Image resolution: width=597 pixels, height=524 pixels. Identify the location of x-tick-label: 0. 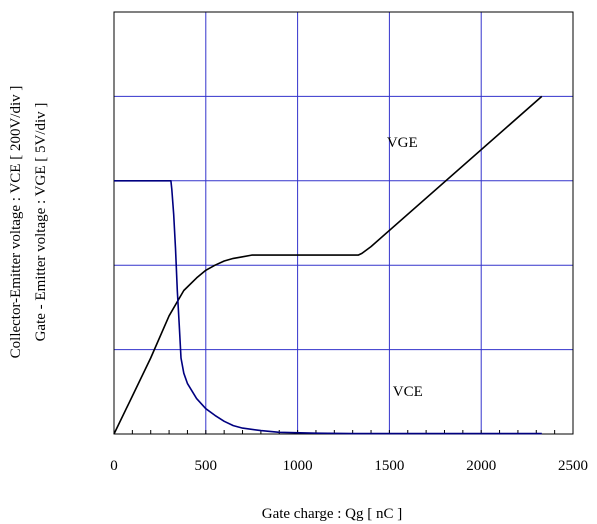
(114, 466).